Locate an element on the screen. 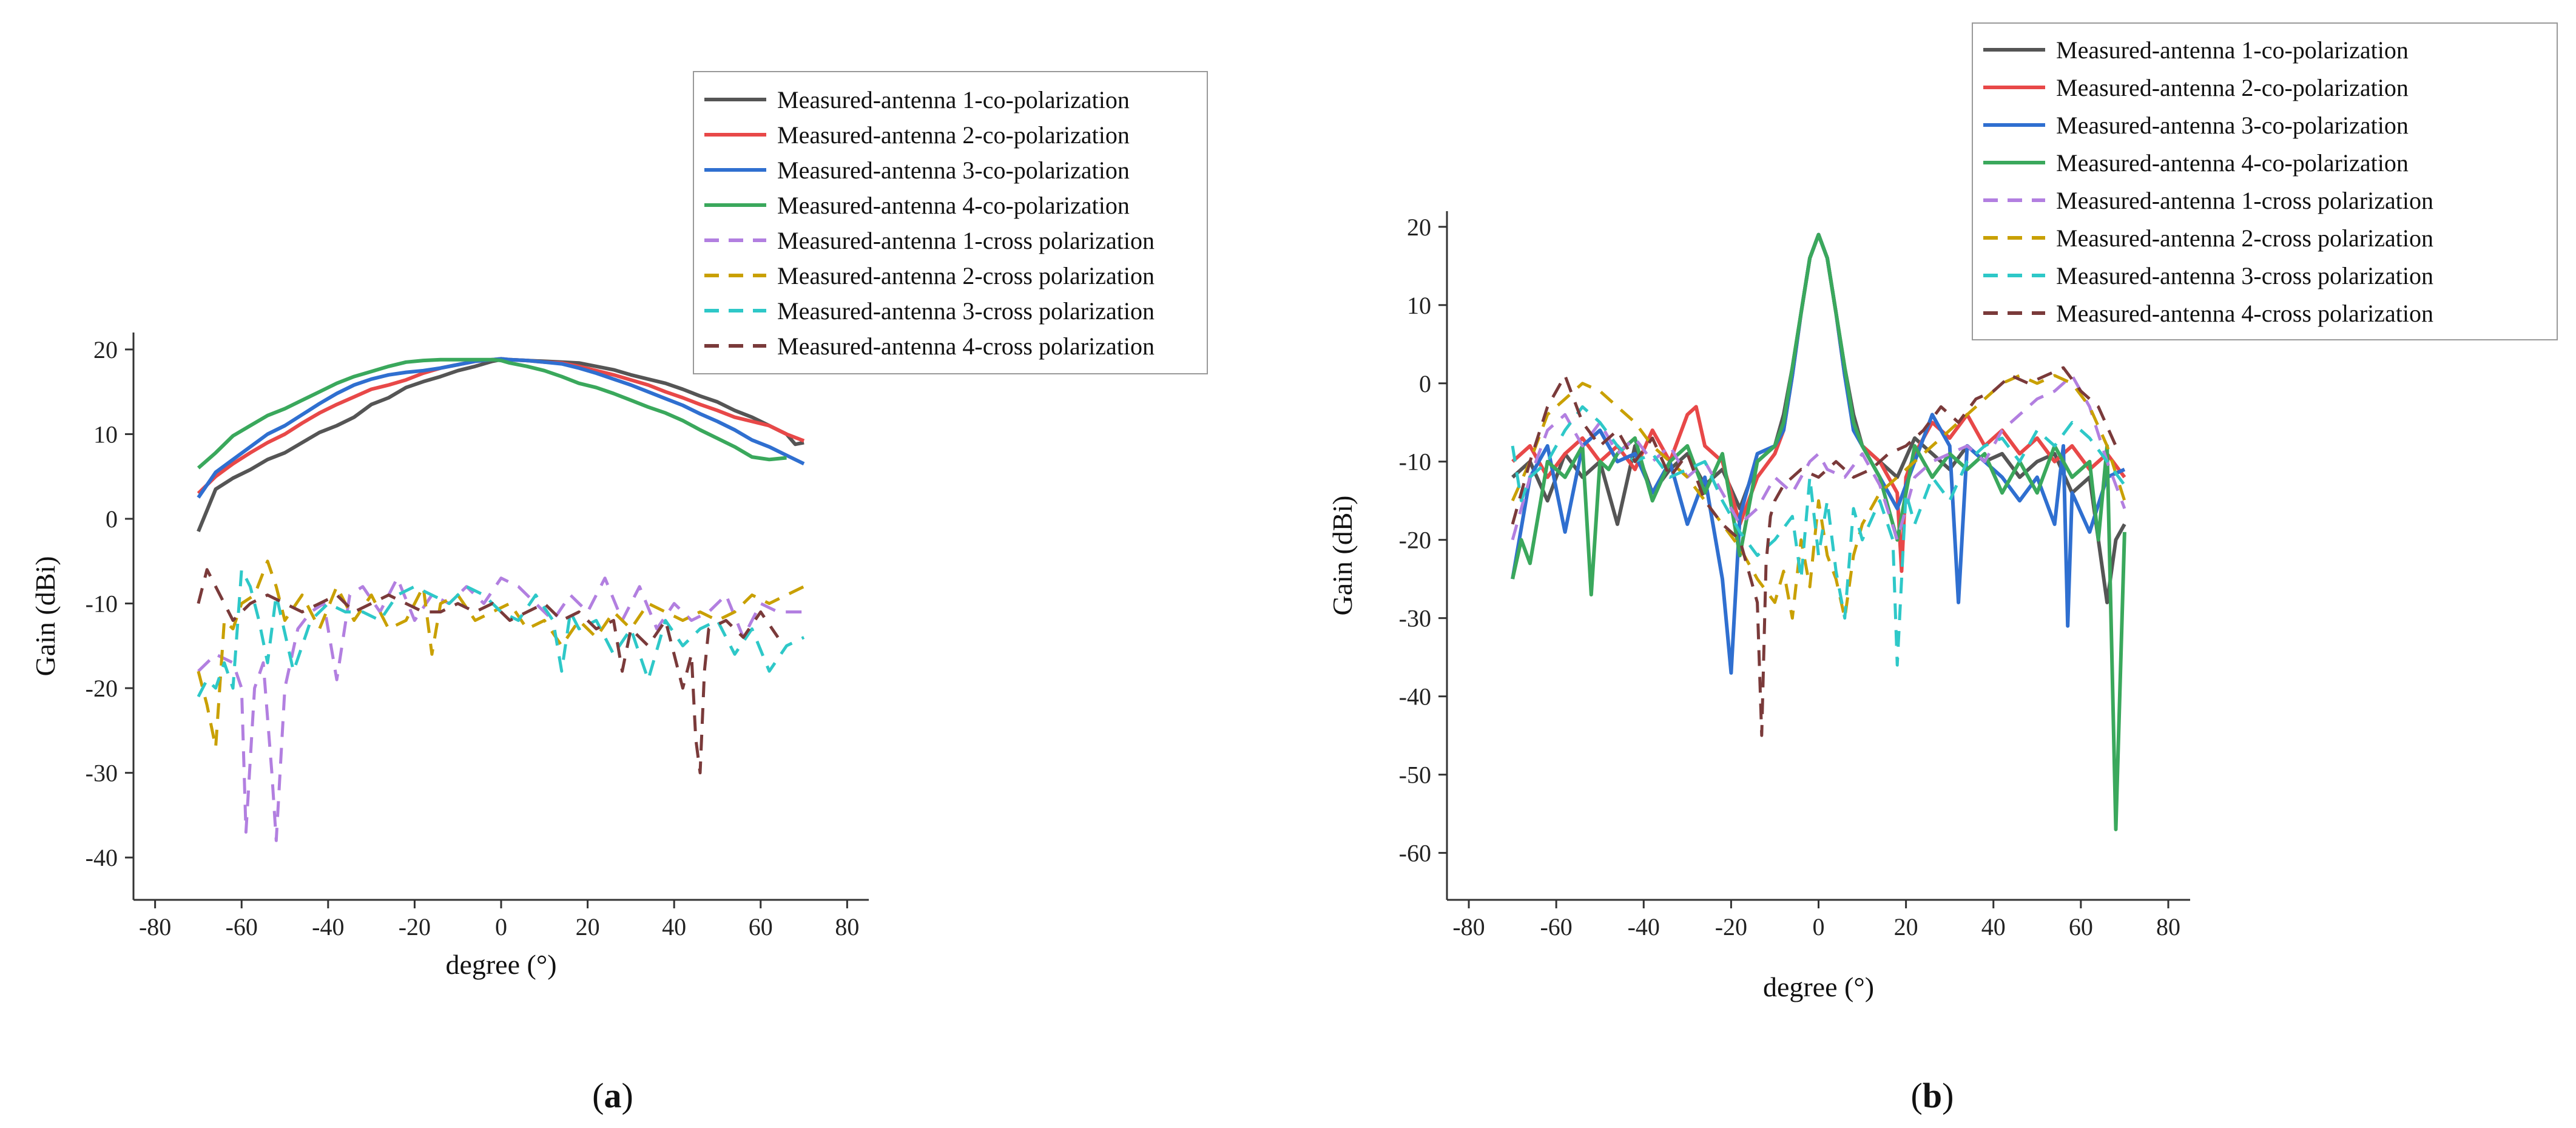 Image resolution: width=2576 pixels, height=1128 pixels. panel-b-label-close: ) is located at coordinates (1948, 1095).